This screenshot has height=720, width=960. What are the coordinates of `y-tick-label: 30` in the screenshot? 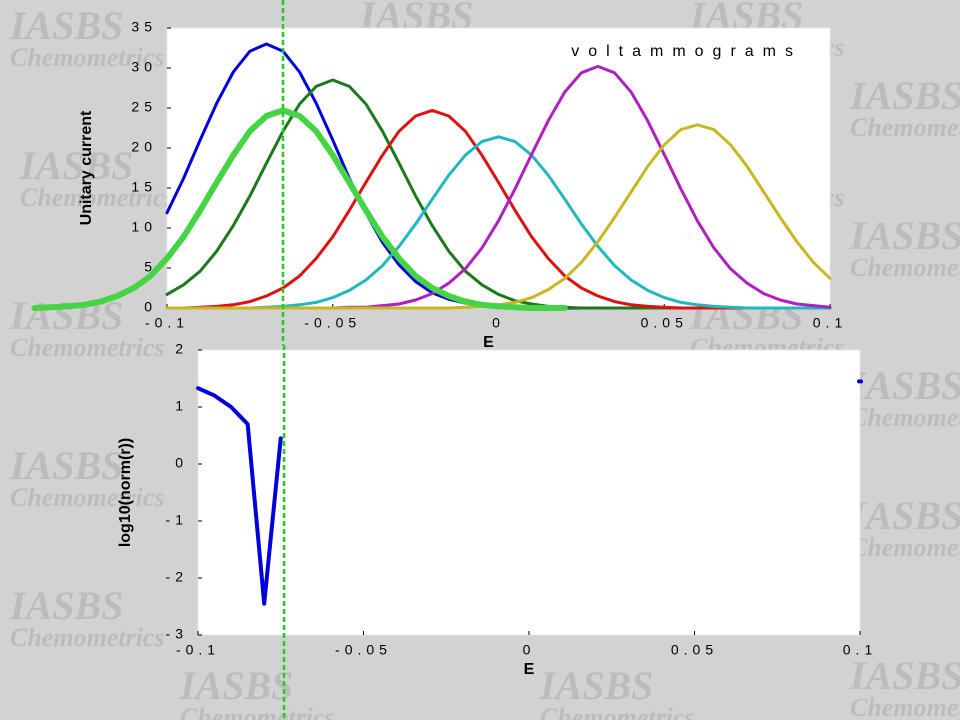 It's located at (144, 67).